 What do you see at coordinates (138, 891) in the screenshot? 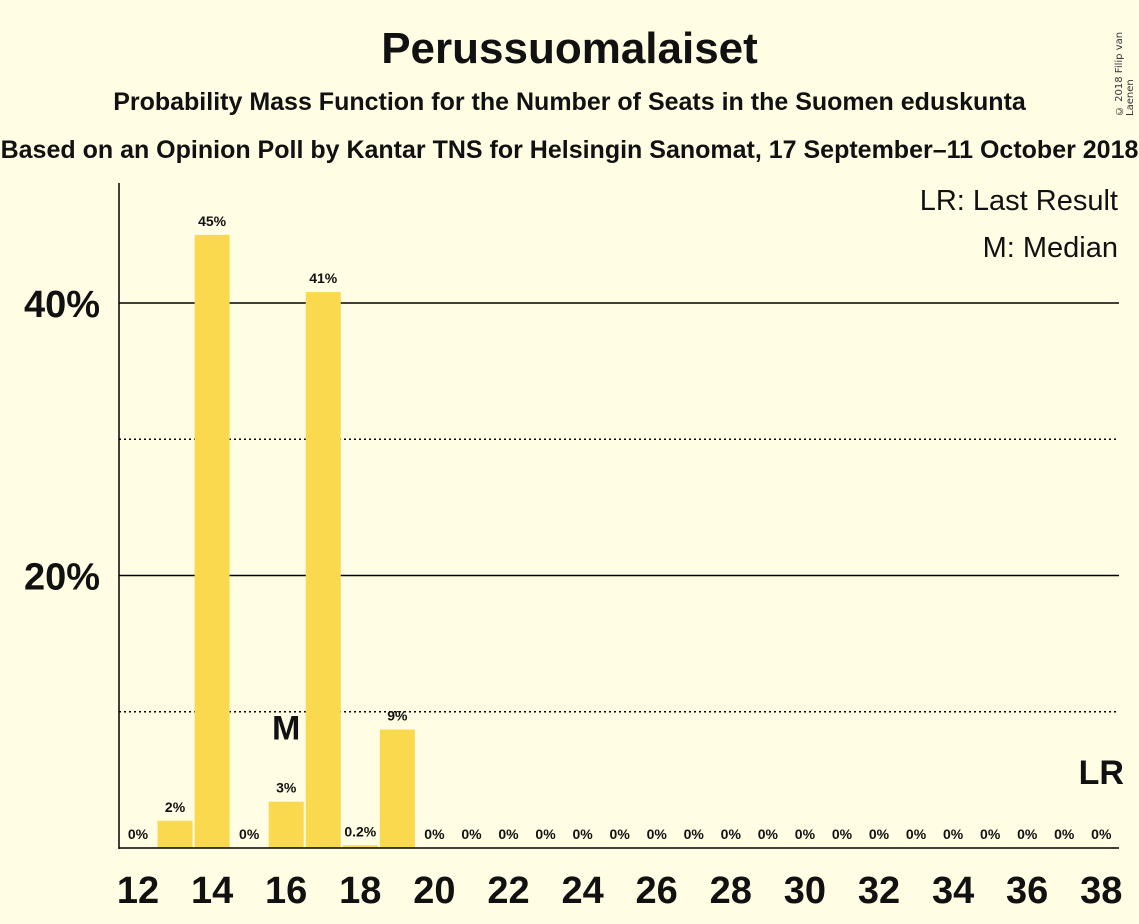
I see `x-tick-label: 12` at bounding box center [138, 891].